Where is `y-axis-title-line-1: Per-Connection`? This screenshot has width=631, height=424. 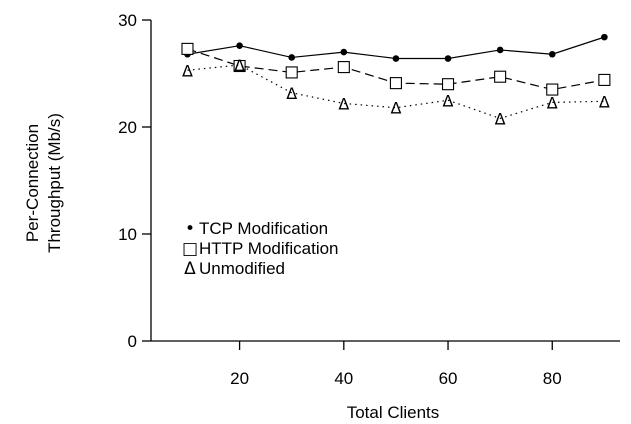 y-axis-title-line-1: Per-Connection is located at coordinates (32, 183).